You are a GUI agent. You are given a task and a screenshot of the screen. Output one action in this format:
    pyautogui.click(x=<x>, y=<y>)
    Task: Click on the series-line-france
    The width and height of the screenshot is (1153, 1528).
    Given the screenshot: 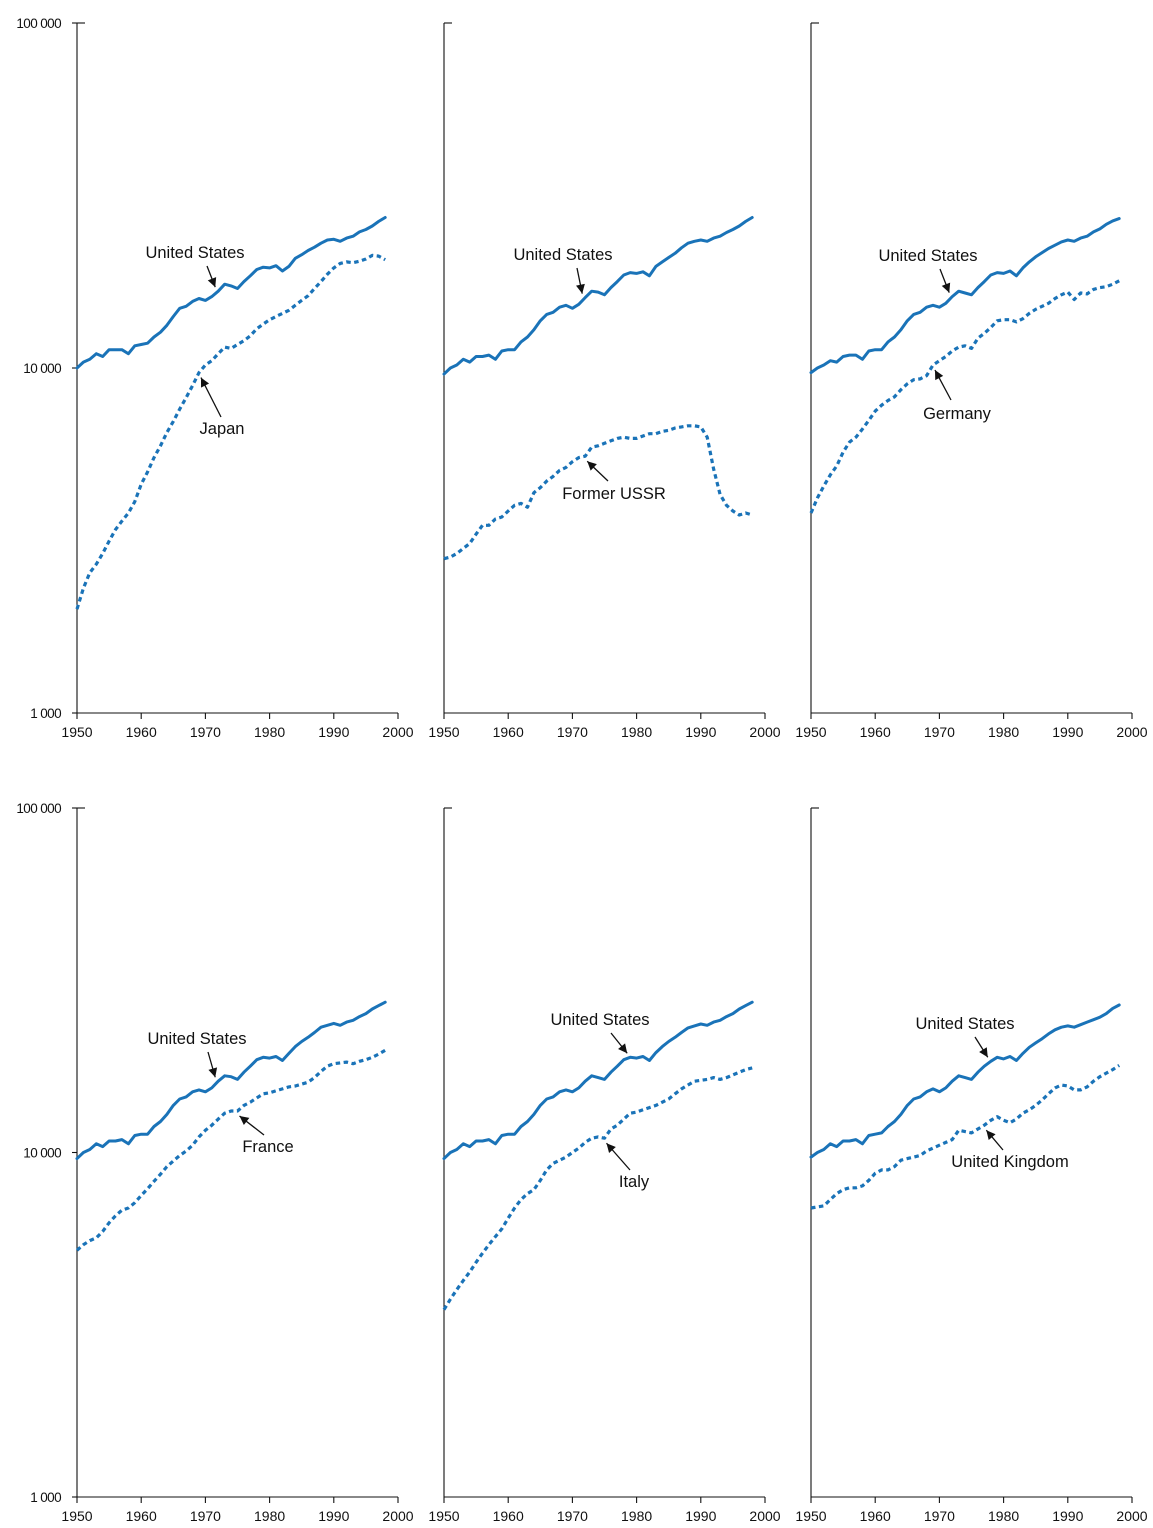 What is the action you would take?
    pyautogui.click(x=231, y=1150)
    